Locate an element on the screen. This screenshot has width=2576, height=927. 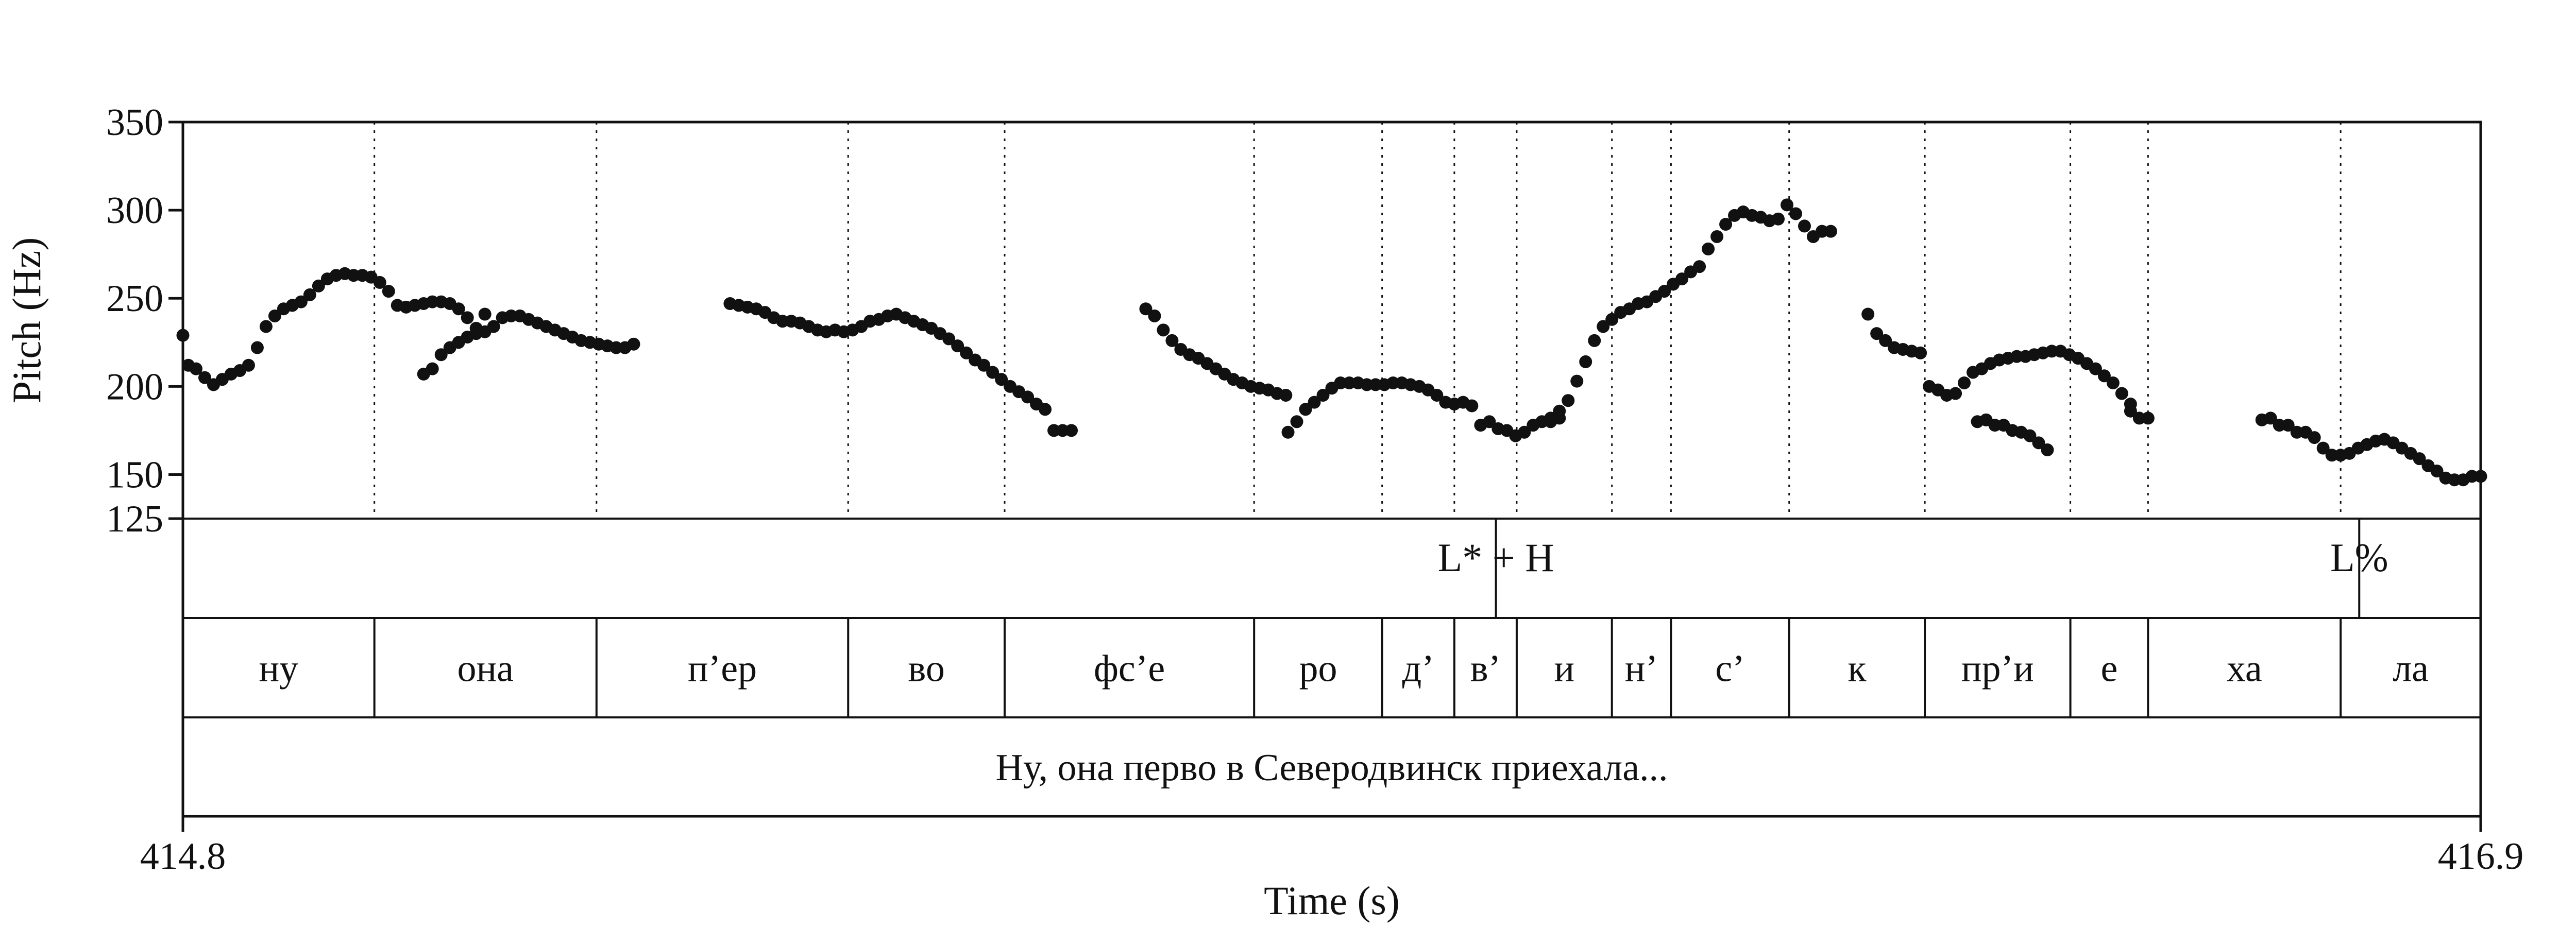
syllable-label: ро is located at coordinates (1318, 669).